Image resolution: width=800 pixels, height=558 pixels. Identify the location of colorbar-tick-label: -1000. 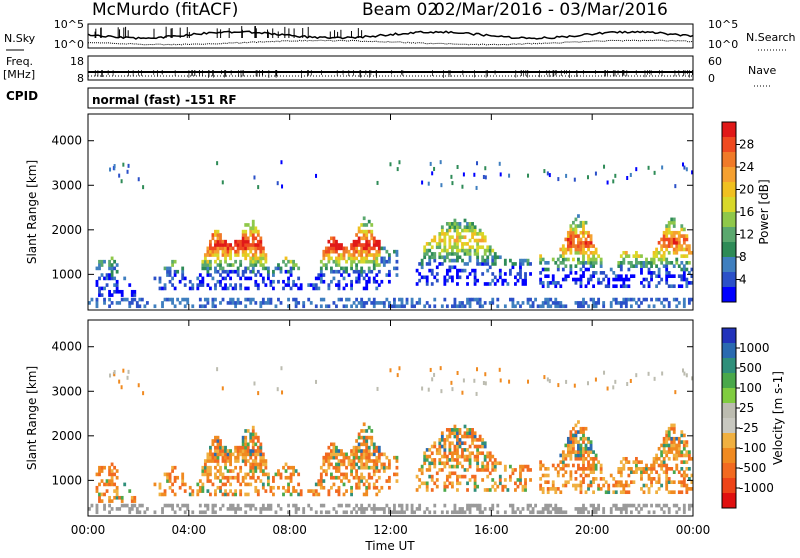
(756, 488).